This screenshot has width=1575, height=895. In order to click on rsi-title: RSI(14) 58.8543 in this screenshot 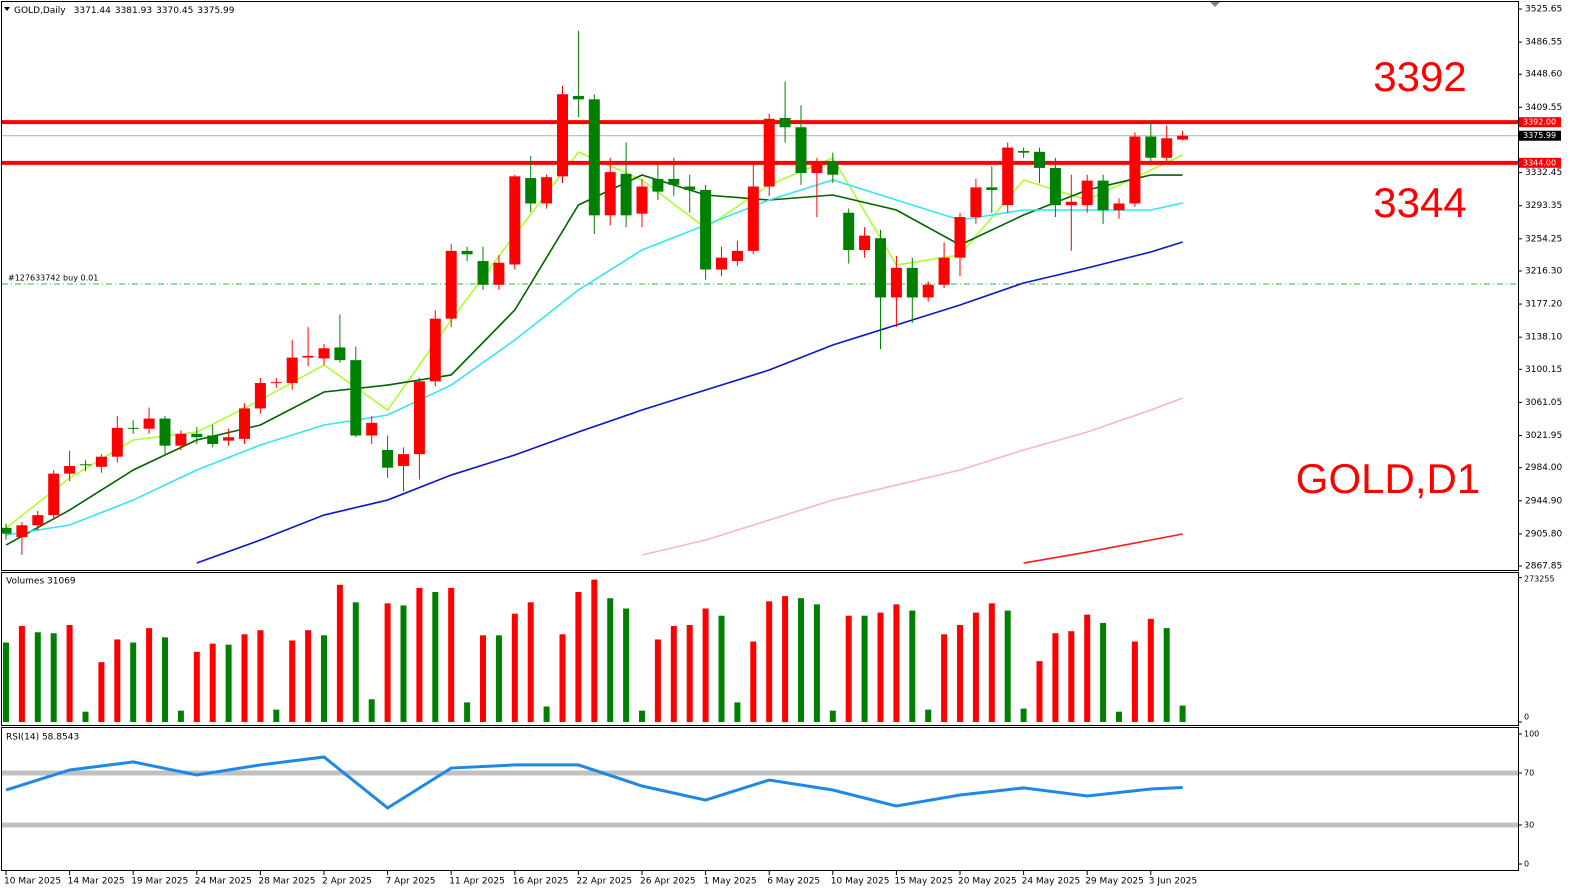, I will do `click(42, 738)`.